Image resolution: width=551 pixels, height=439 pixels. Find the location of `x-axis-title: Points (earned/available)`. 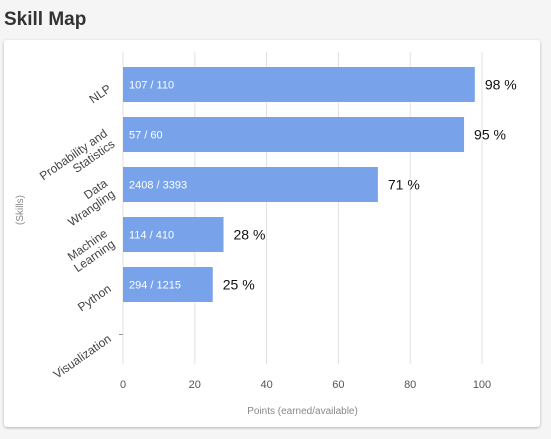

x-axis-title: Points (earned/available) is located at coordinates (302, 411).